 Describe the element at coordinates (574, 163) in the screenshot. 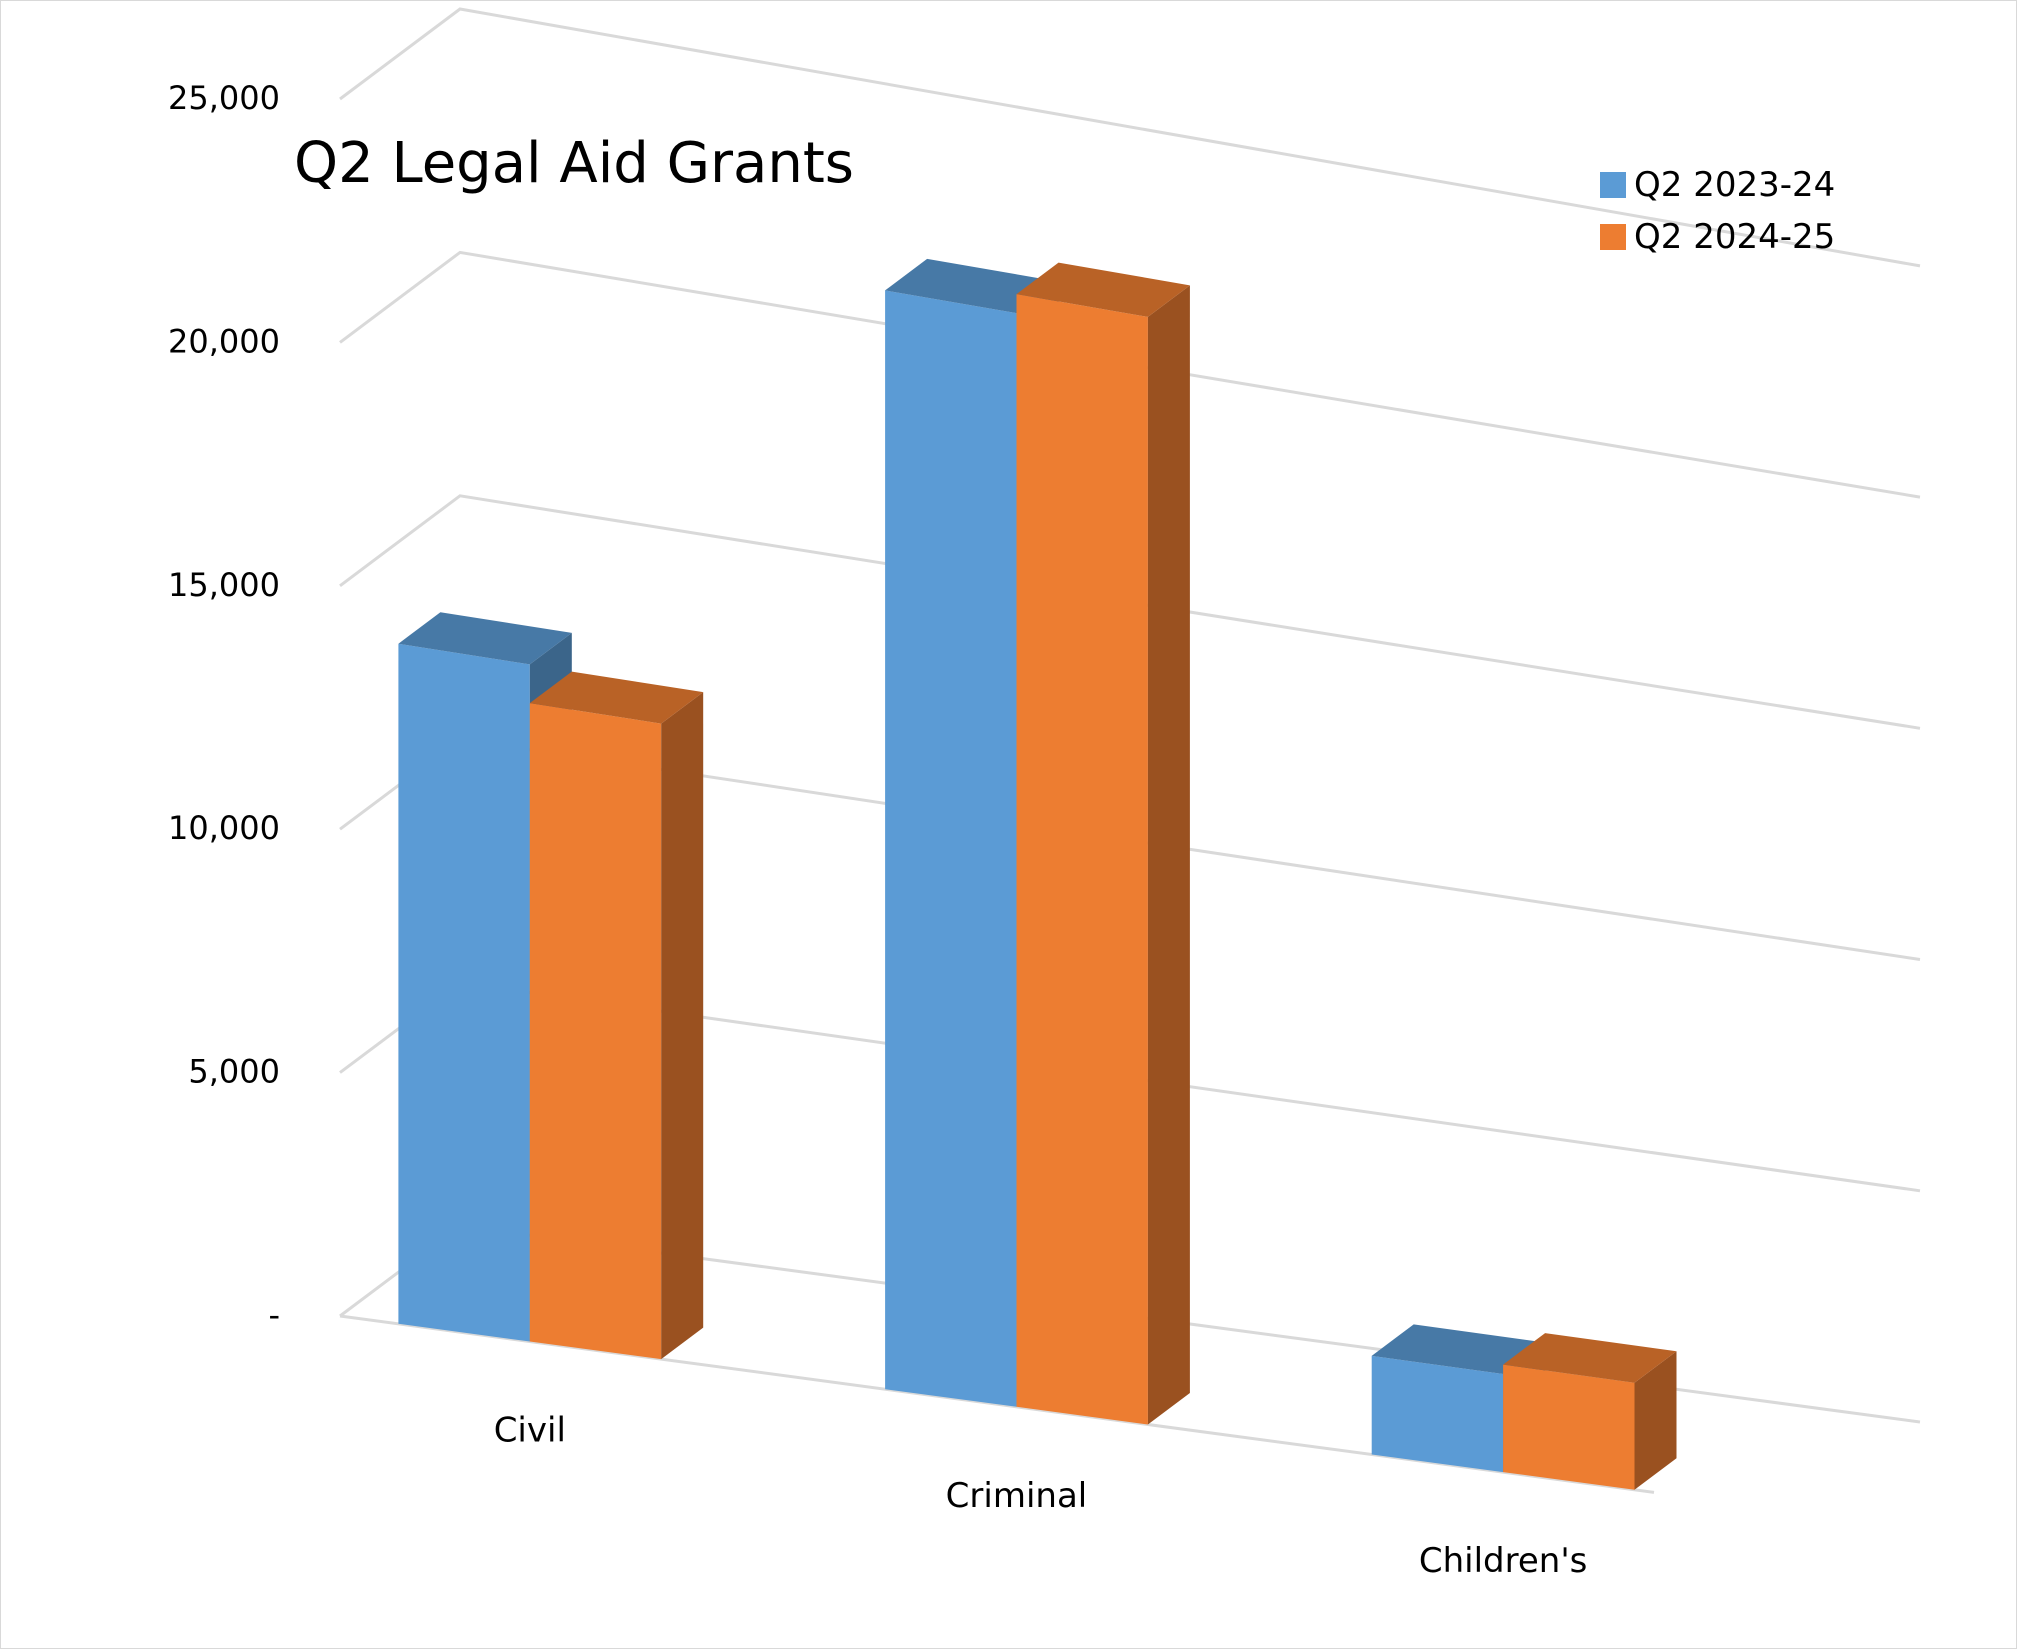

I see `chart-title: Q2 Legal Aid Grants` at that location.